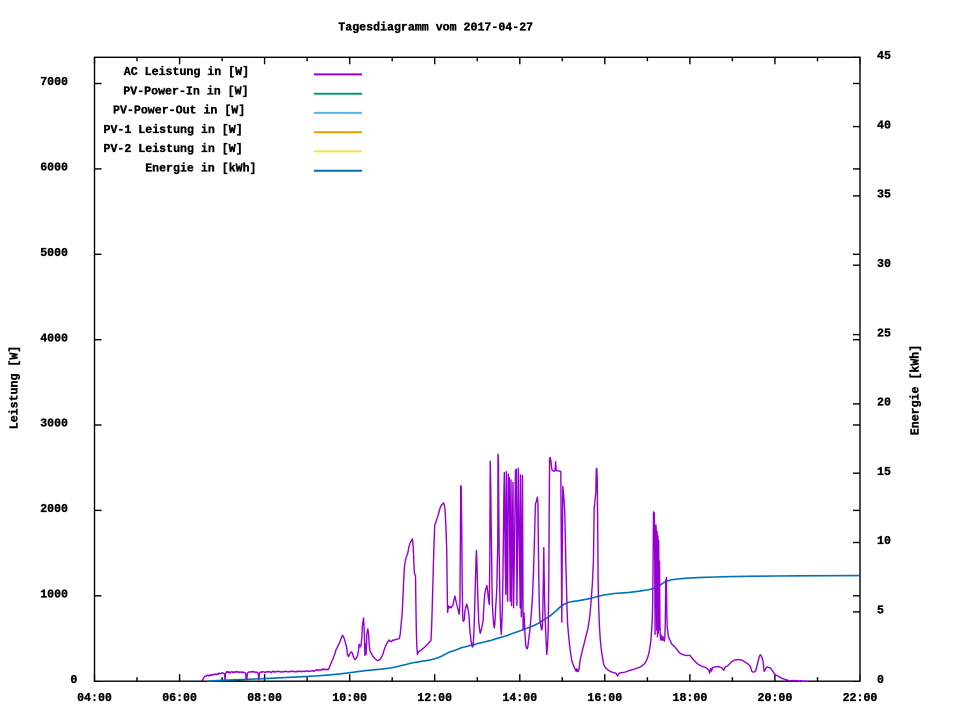 This screenshot has height=720, width=960. I want to click on svg-text: 1000, so click(54, 595).